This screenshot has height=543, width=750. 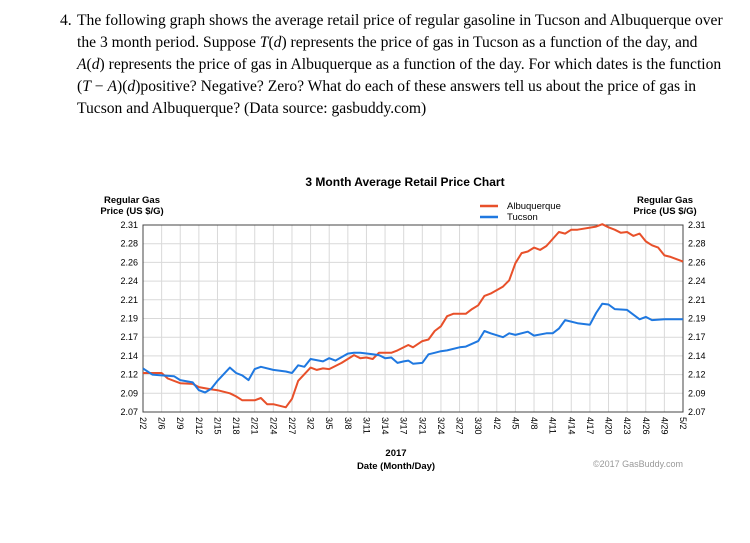 I want to click on x-tick-label: 2/2, so click(x=143, y=423).